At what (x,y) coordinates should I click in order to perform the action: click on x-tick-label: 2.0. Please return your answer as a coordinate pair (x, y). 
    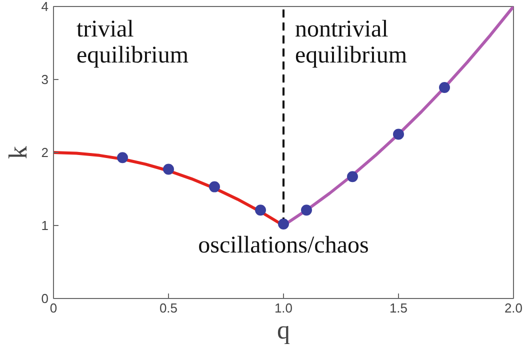
    Looking at the image, I should click on (513, 308).